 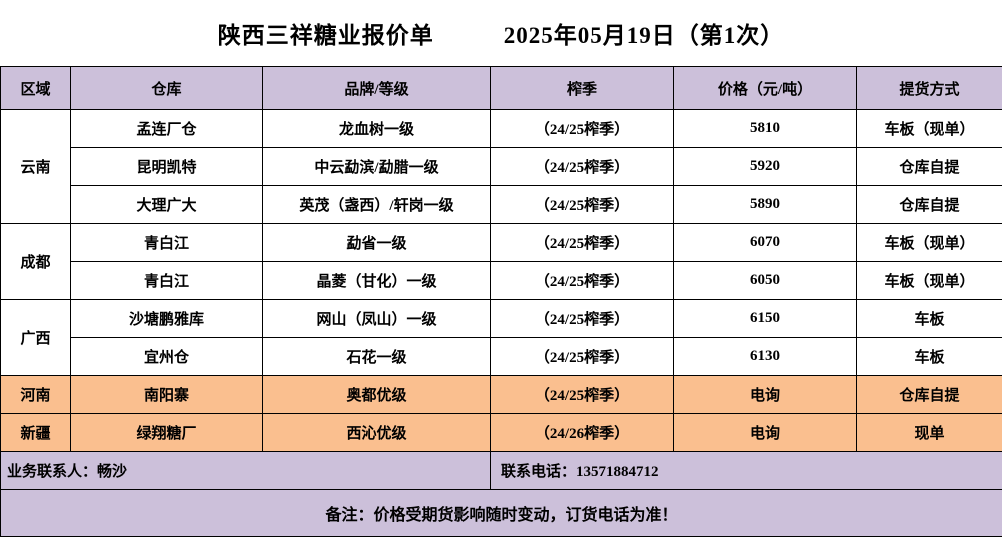 I want to click on brand-cell: 龙血树一级, so click(x=376, y=128).